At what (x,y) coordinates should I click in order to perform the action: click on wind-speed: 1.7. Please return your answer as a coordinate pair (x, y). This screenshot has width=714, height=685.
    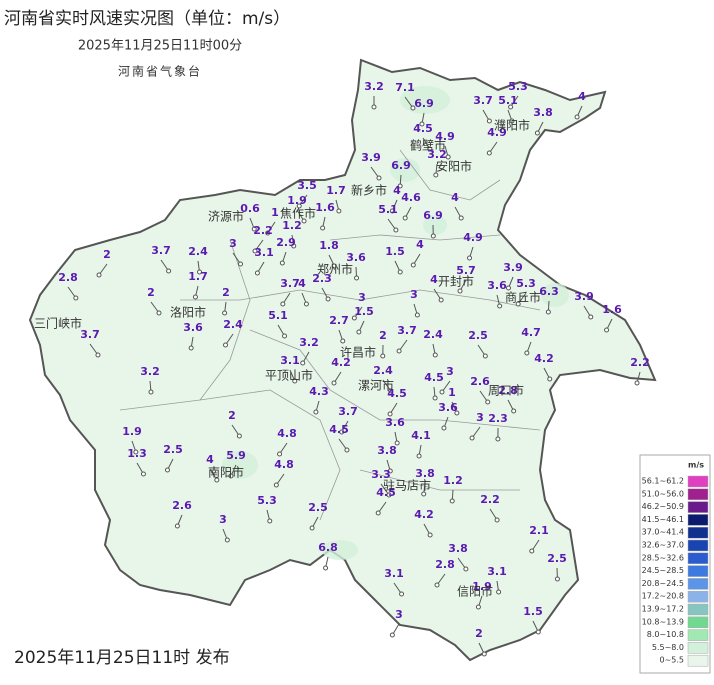
    Looking at the image, I should click on (198, 276).